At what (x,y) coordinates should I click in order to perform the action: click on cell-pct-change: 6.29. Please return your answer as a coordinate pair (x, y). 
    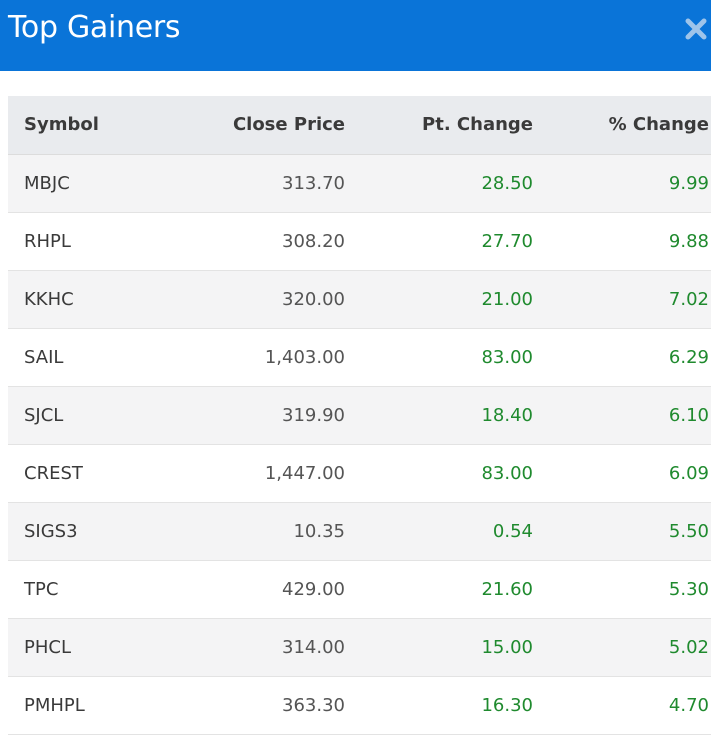
    Looking at the image, I should click on (622, 357).